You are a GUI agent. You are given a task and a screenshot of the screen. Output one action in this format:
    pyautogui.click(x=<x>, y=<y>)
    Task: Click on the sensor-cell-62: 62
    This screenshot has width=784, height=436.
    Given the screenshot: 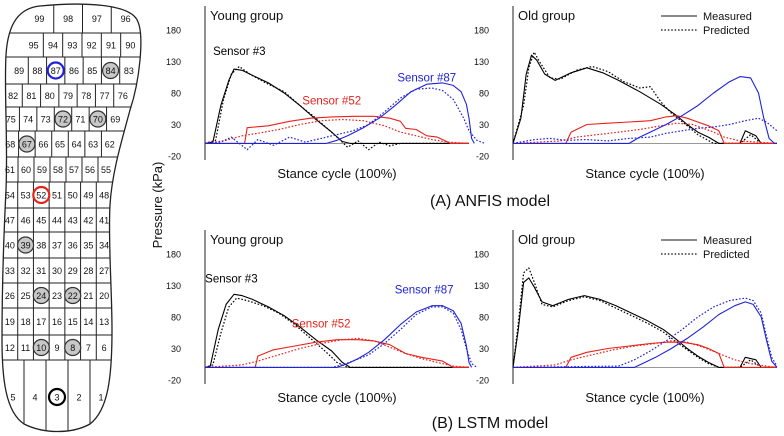 What is the action you would take?
    pyautogui.click(x=110, y=145)
    